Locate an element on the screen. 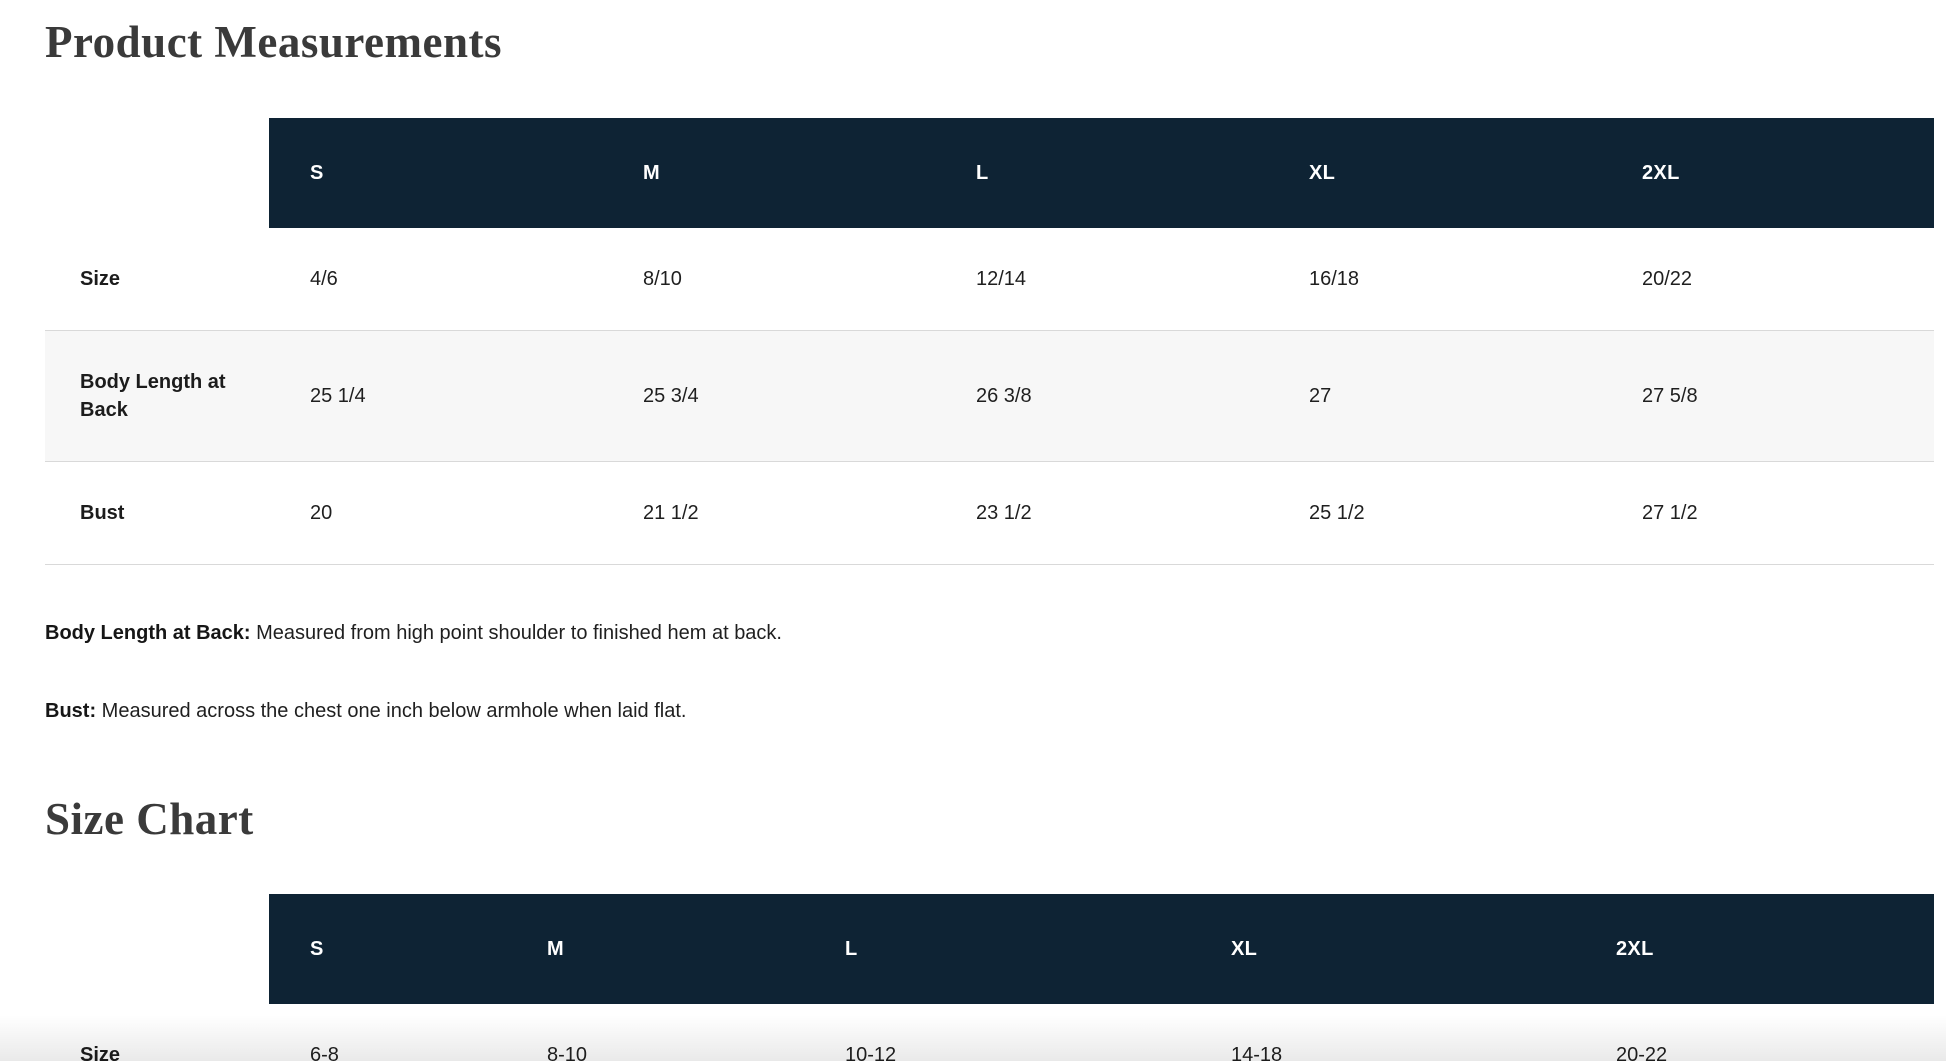  measurements-header-empty-cell is located at coordinates (157, 173).